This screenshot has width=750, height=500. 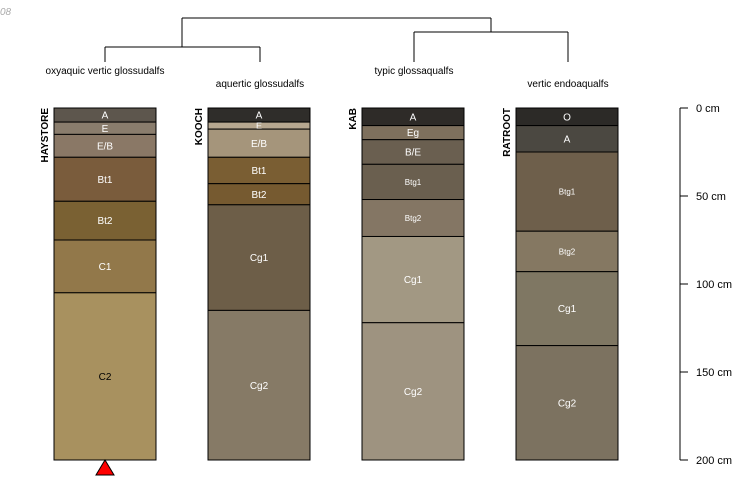 What do you see at coordinates (714, 461) in the screenshot?
I see `depth-tick-label: 200 cm` at bounding box center [714, 461].